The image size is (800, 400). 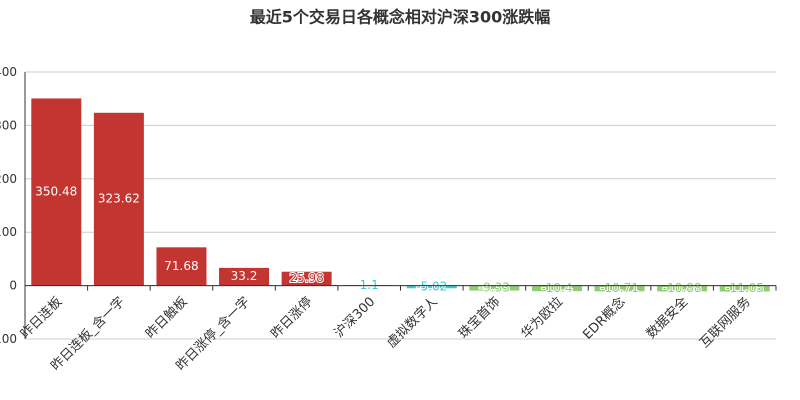 I want to click on value-label: -10.88, so click(x=682, y=288).